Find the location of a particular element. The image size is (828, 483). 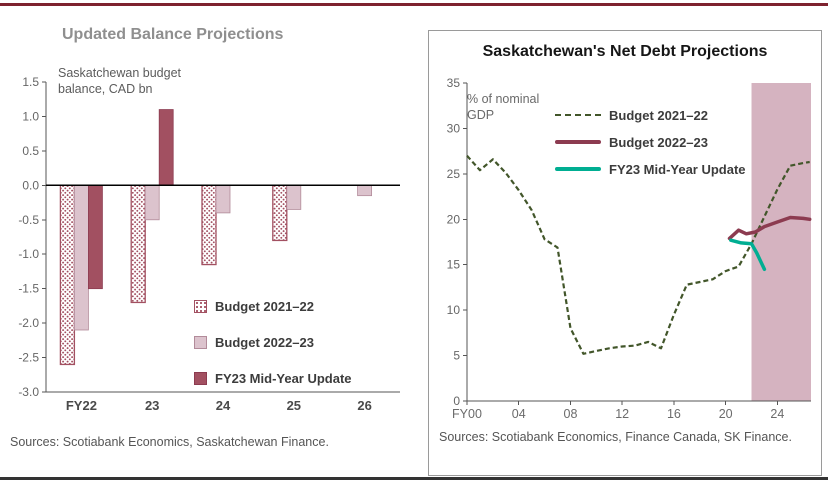

svg-text: 35 is located at coordinates (454, 83).